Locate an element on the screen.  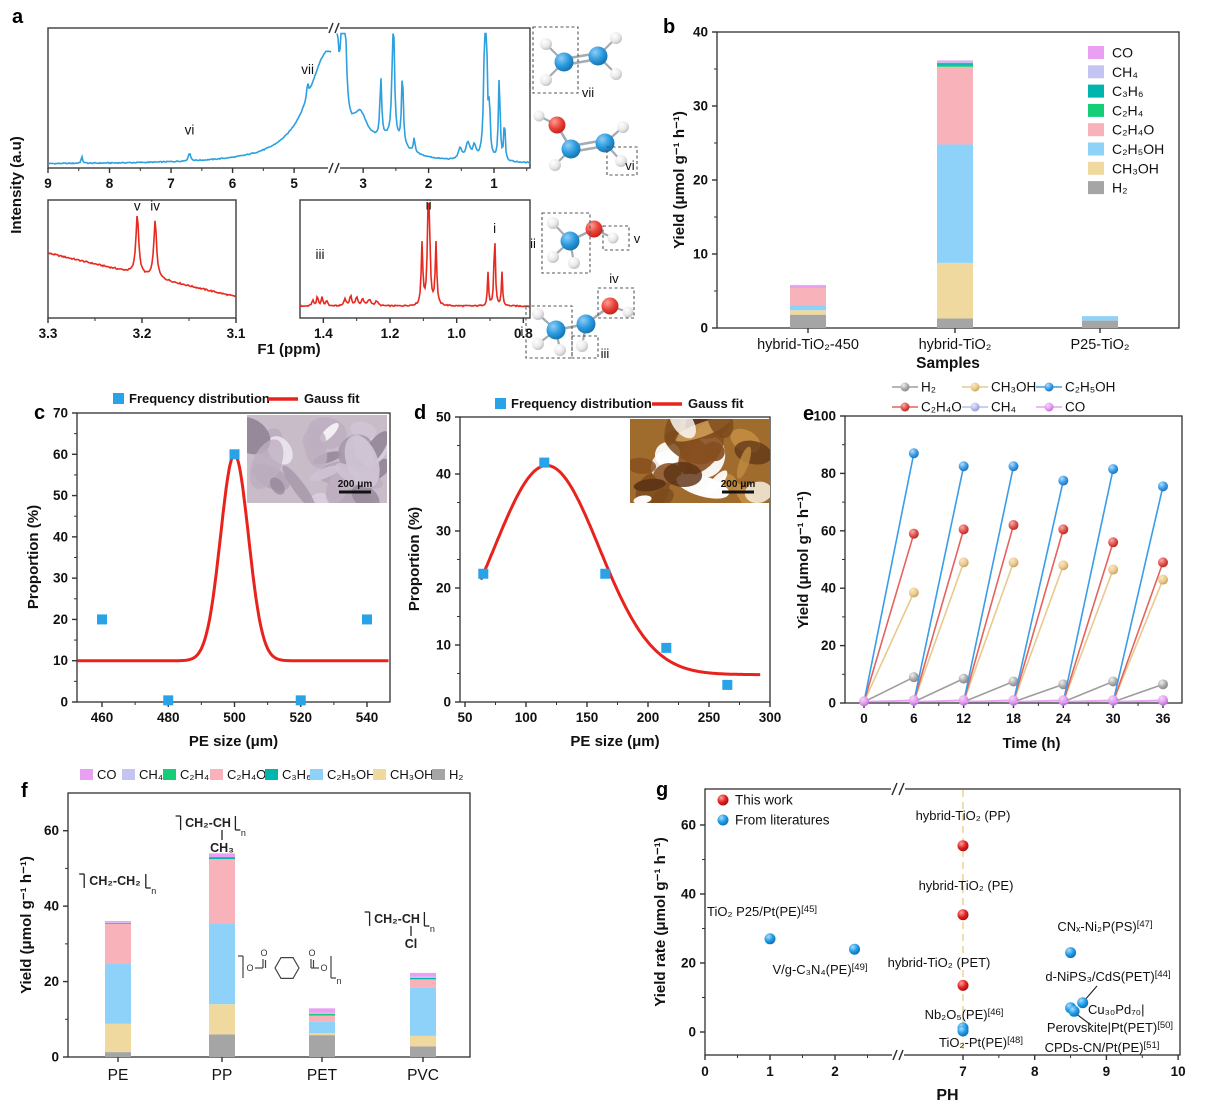
cycle-line-C₂H₅OH is located at coordinates (939, 584).